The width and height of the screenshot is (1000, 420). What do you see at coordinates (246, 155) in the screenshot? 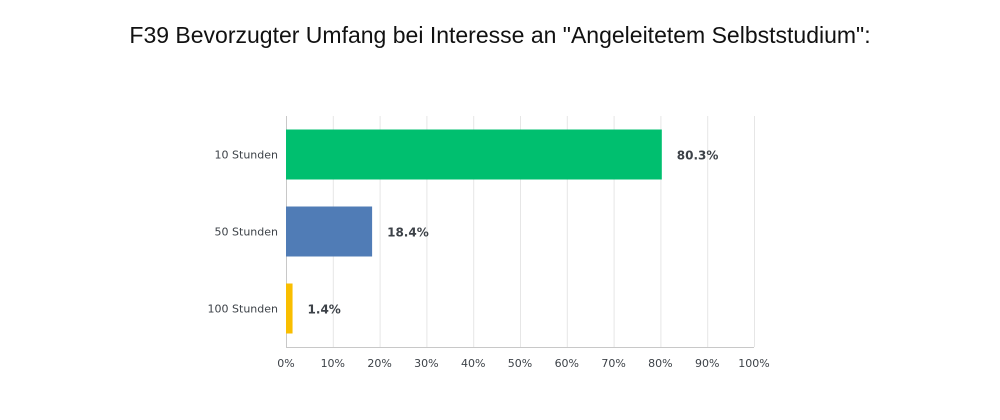
I see `category-label: 10 Stunden` at bounding box center [246, 155].